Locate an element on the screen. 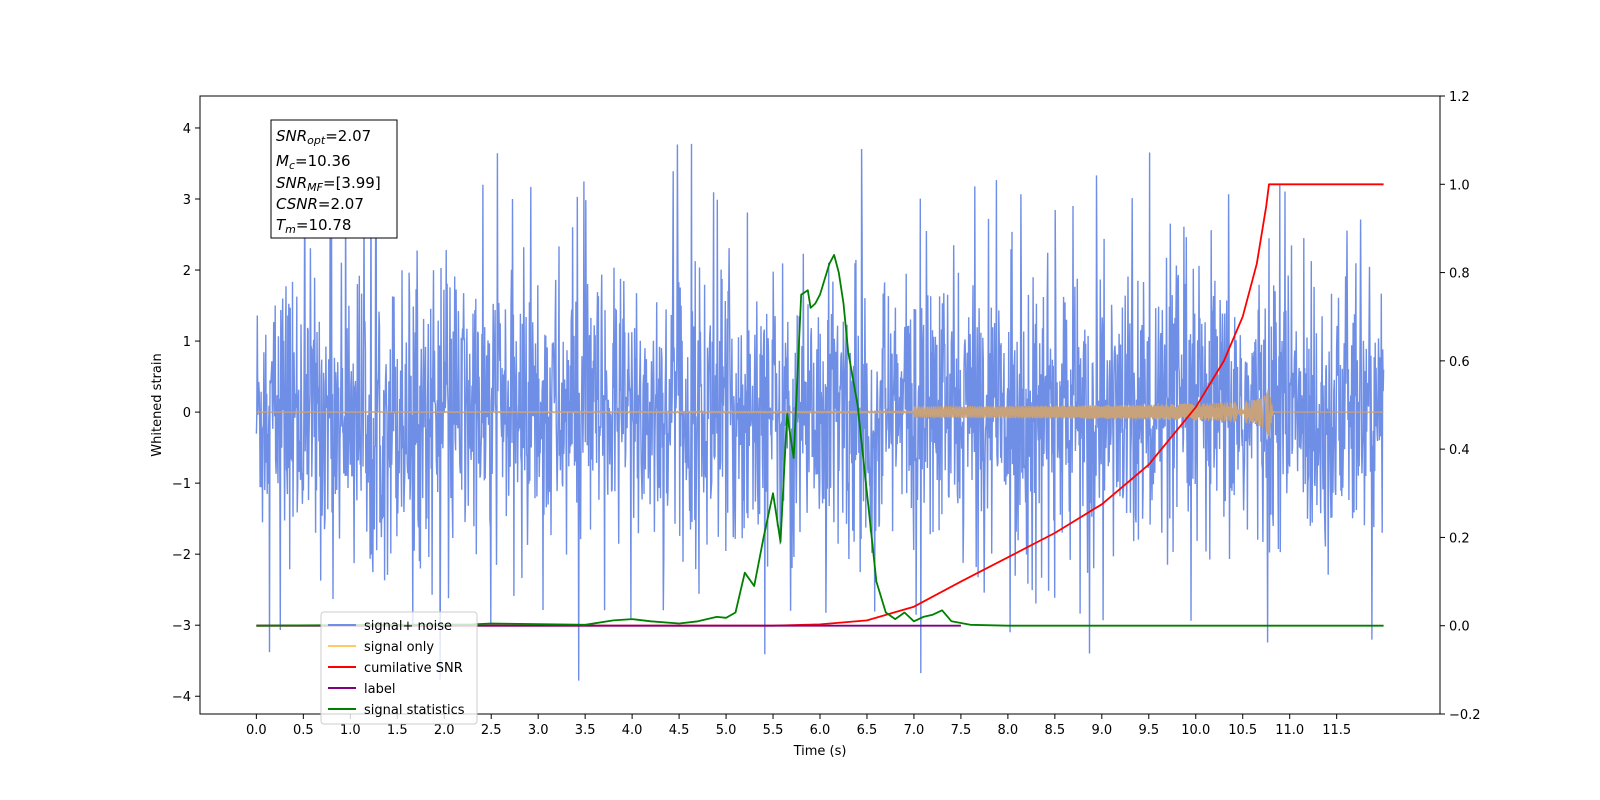  y-axis-left: 4 3 2 1 0 −1 −2 −3 −4 is located at coordinates (186, 413).